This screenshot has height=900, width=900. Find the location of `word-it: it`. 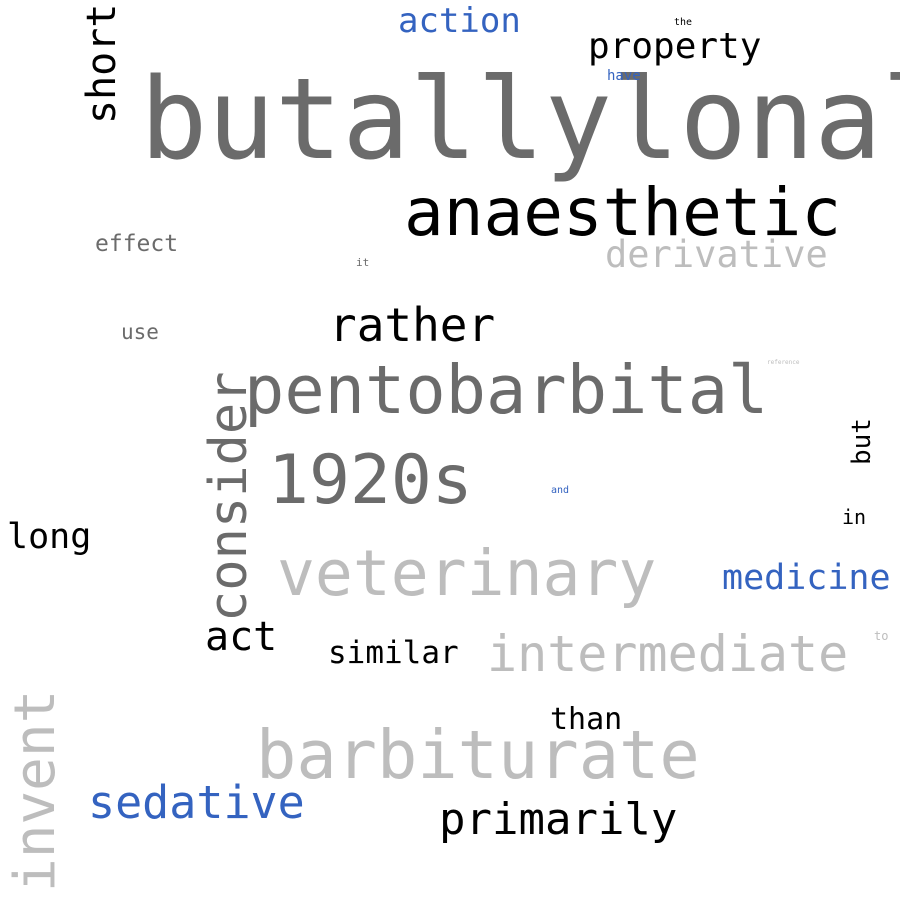

word-it: it is located at coordinates (363, 262).